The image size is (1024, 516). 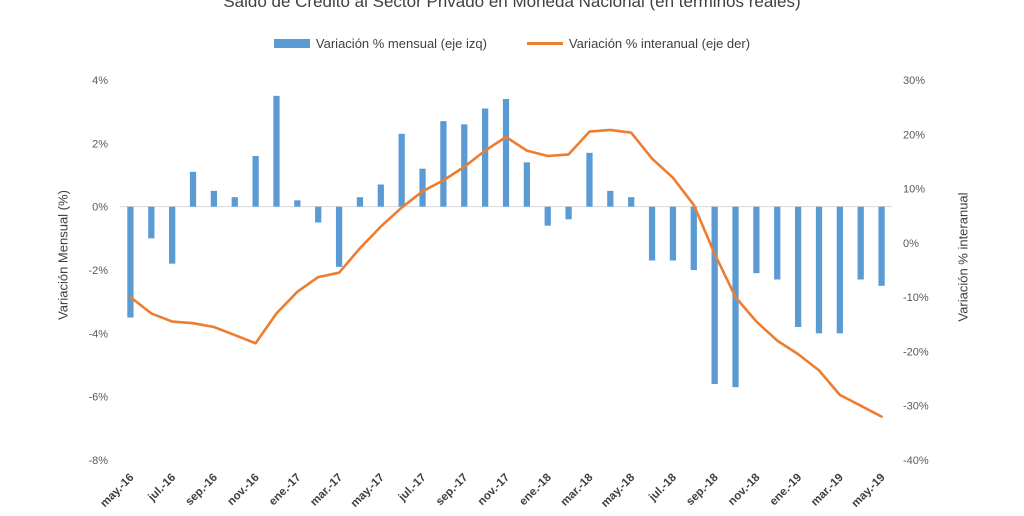 I want to click on legend-swatch-monthly, so click(x=291, y=43).